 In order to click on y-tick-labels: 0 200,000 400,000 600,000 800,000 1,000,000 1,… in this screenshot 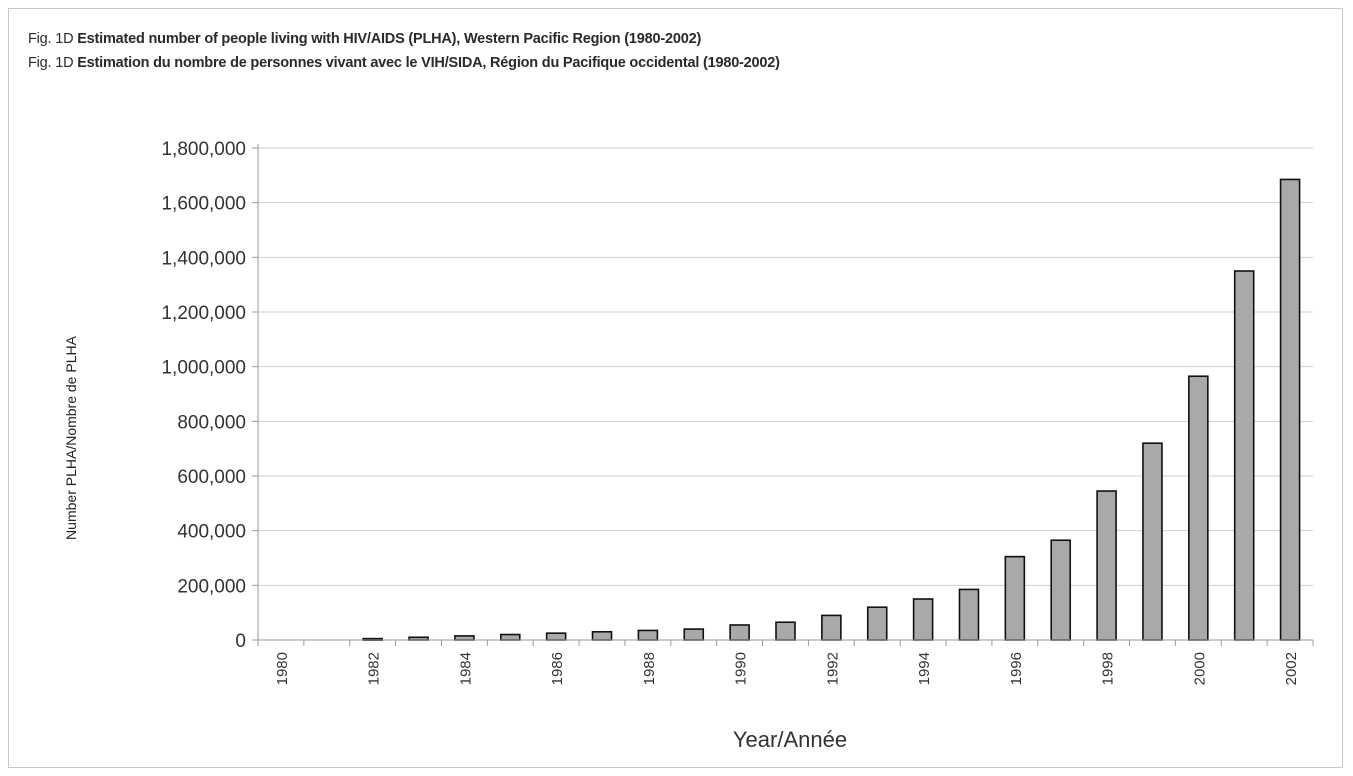, I will do `click(203, 395)`.